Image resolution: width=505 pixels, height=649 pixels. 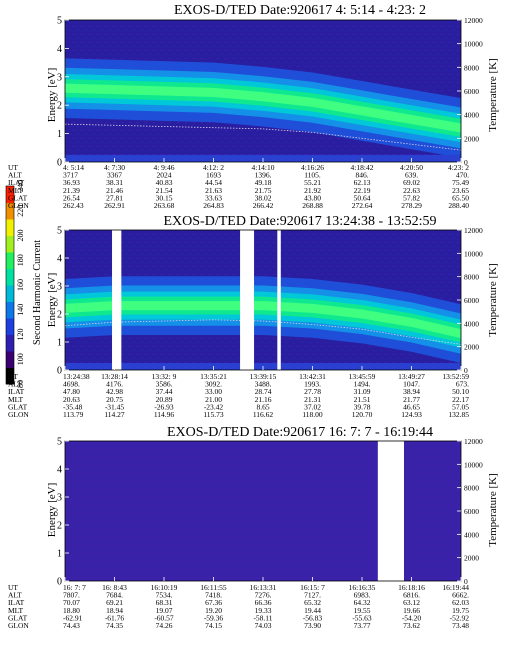 I want to click on table-cell: 4:12: 2, so click(x=213, y=167).